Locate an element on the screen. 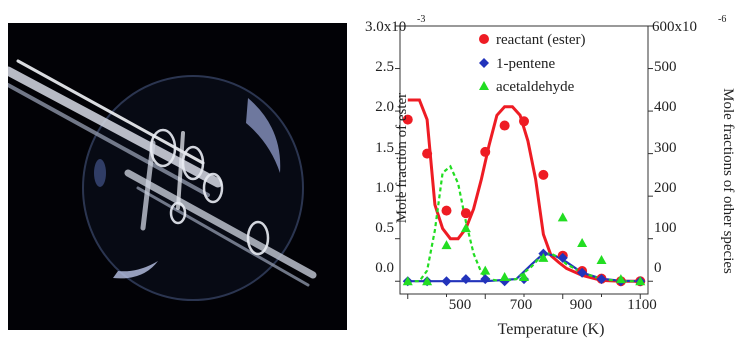  legend-label-ester: reactant (ester) is located at coordinates (541, 40).